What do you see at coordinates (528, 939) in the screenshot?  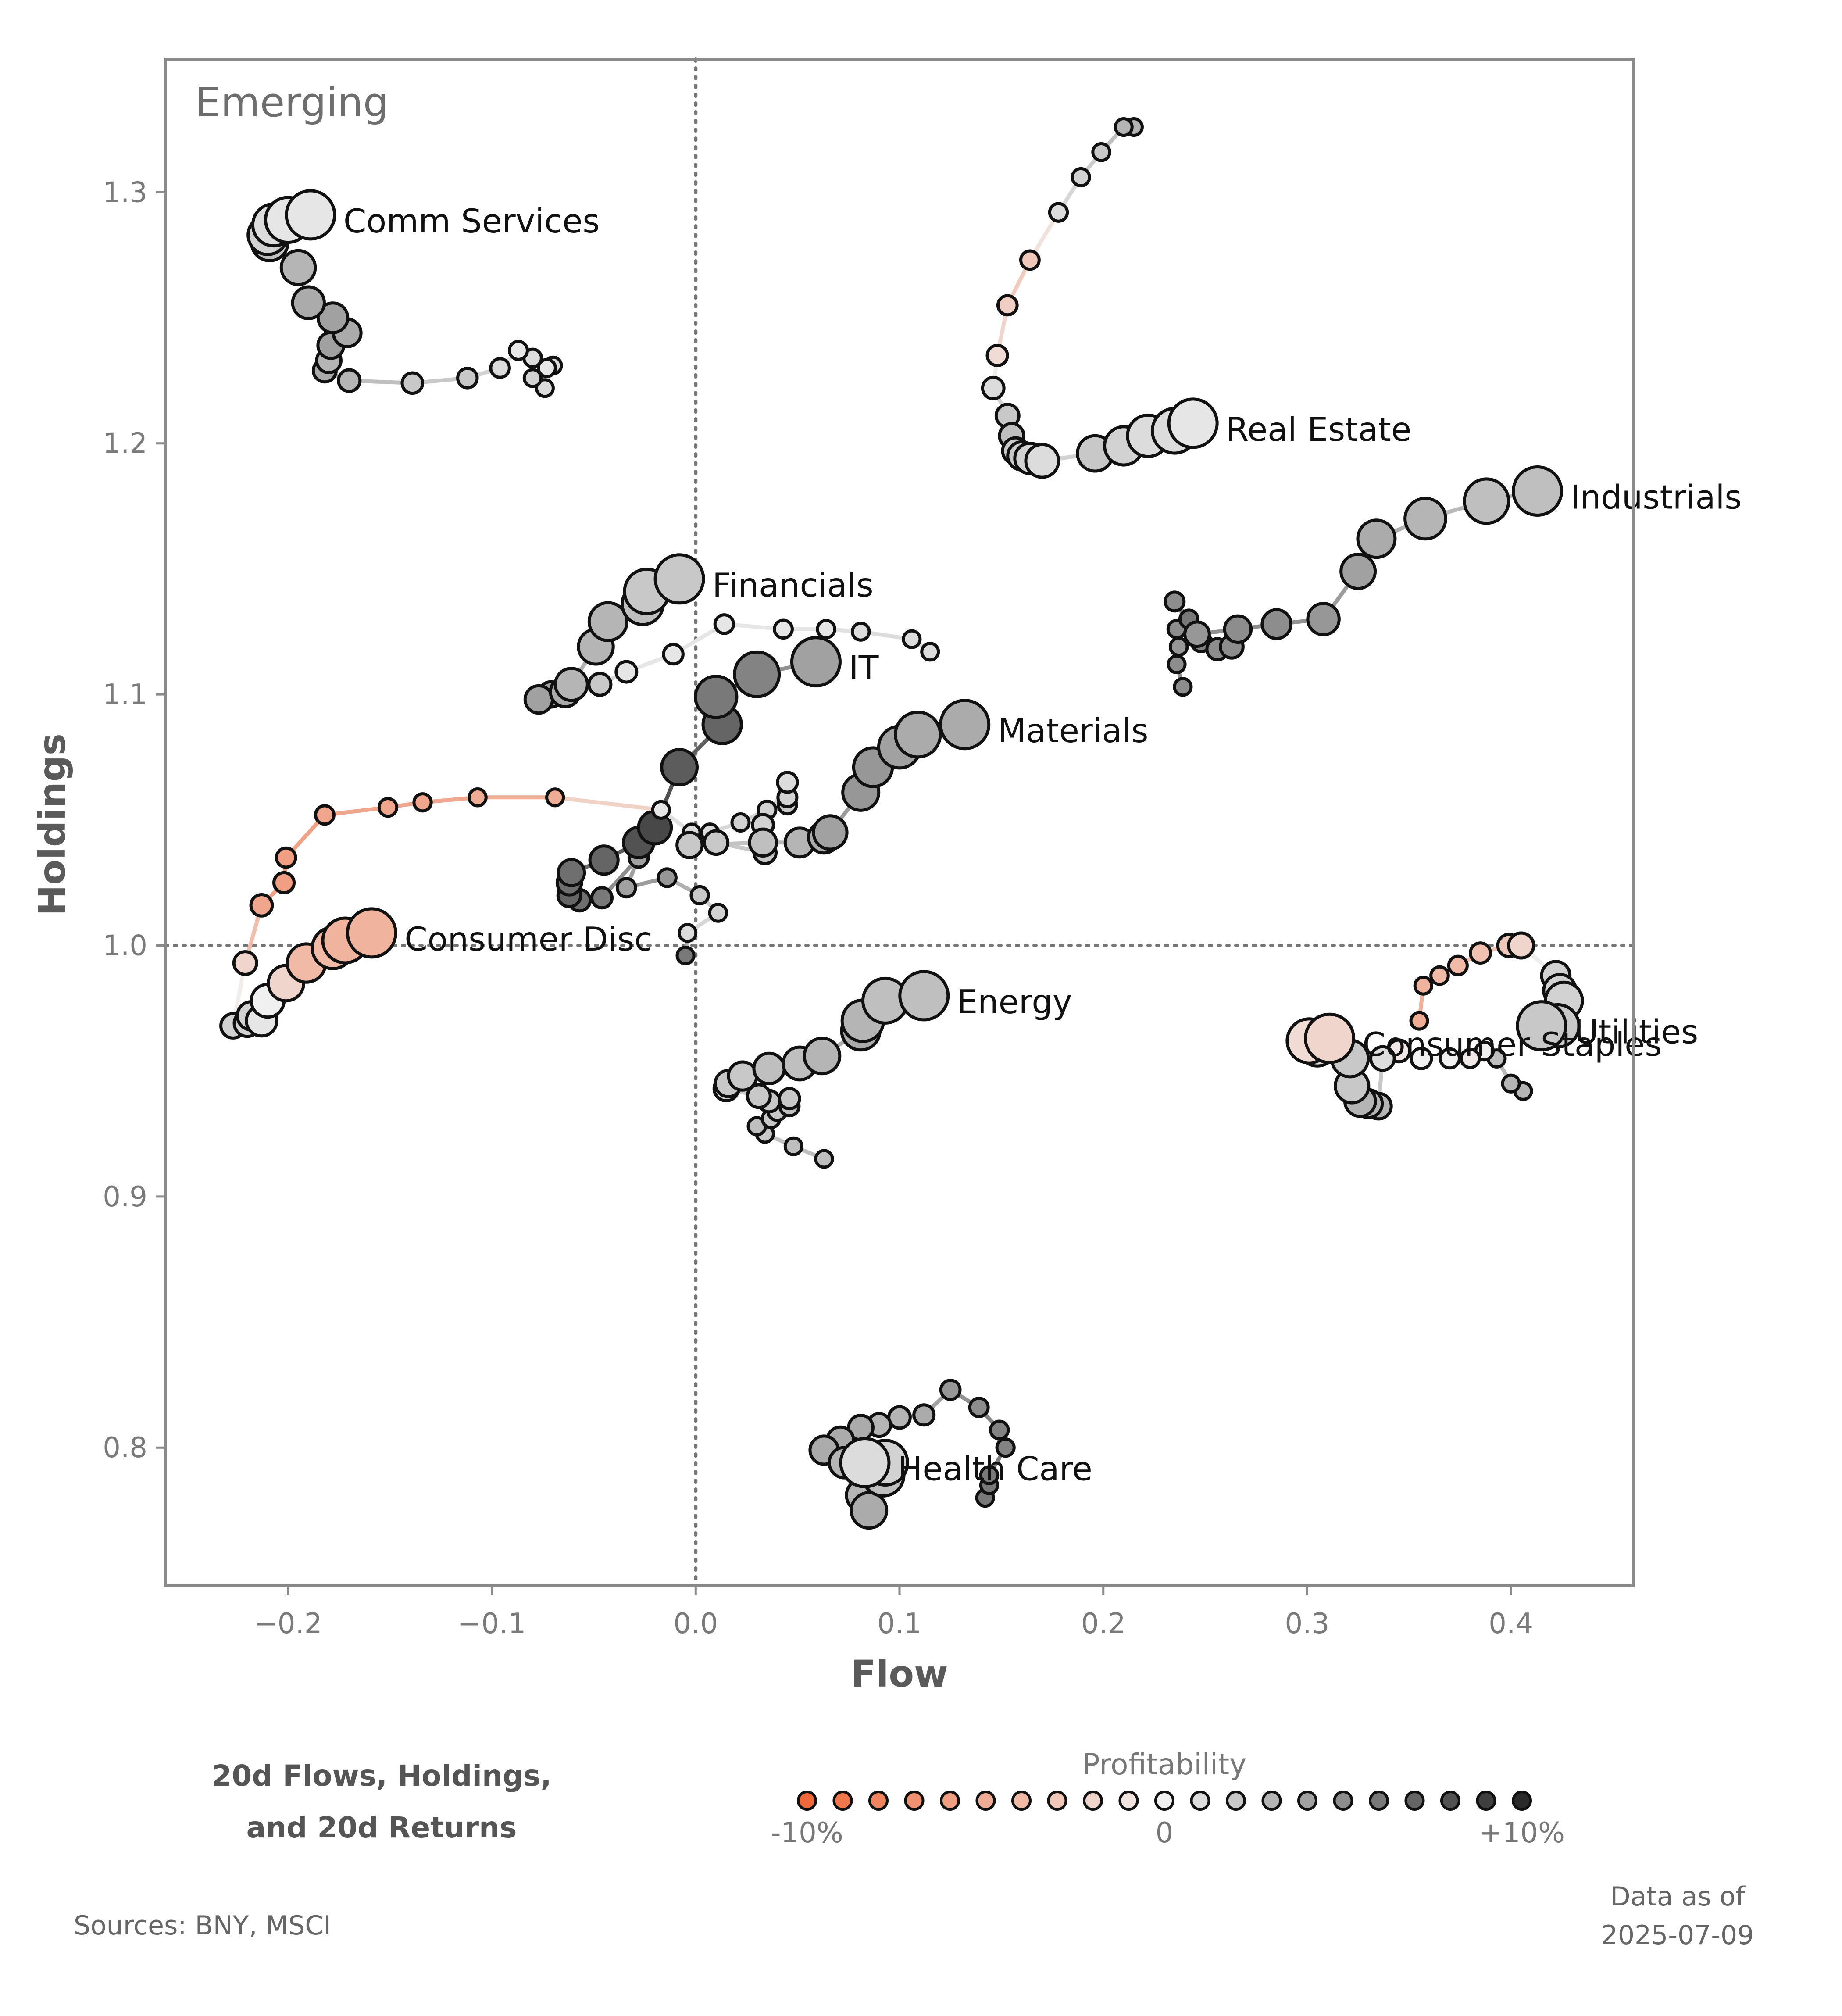 I see `series-label-consumer-disc: Consumer Disc` at bounding box center [528, 939].